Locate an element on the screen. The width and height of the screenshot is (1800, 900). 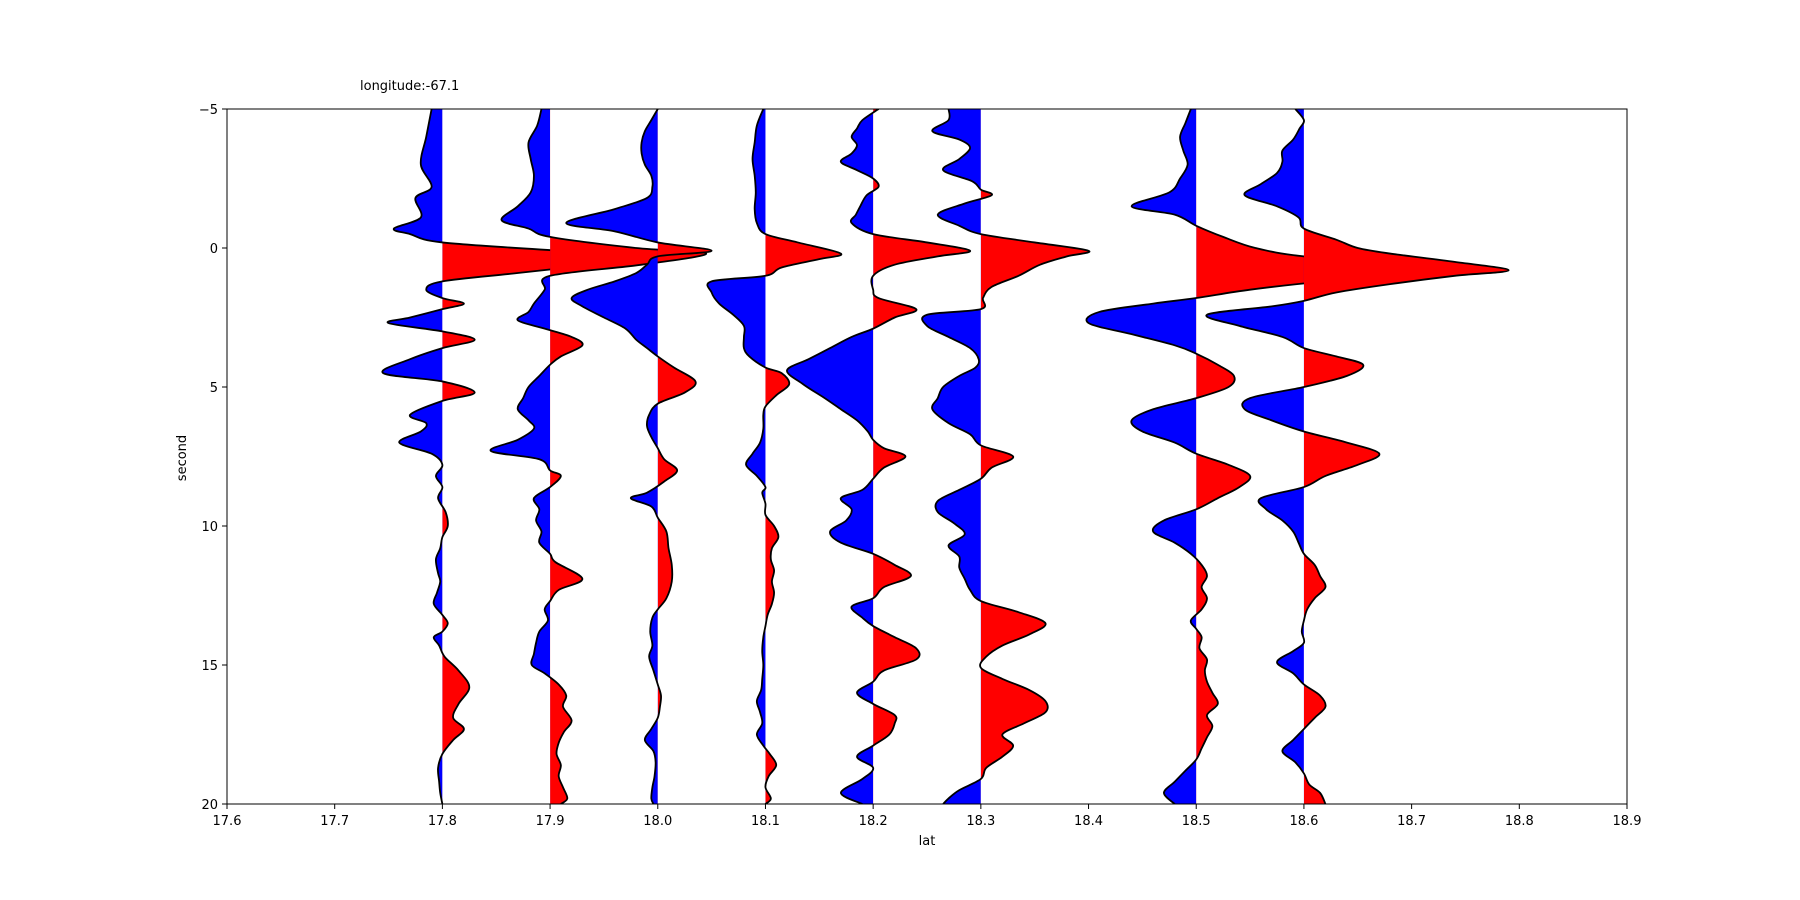
x-tick-label: 18.9 is located at coordinates (1627, 821).